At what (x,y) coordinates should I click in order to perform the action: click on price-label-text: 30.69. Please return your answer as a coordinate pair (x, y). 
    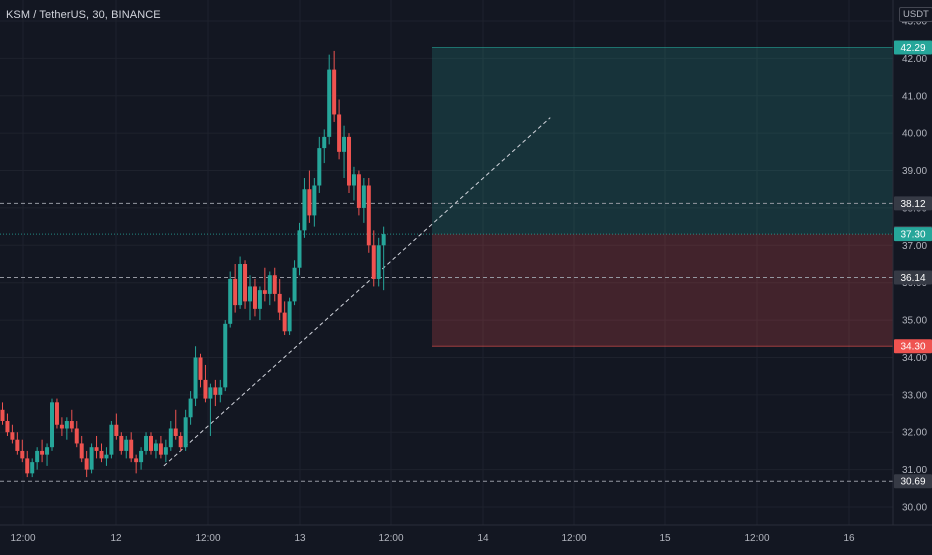
    Looking at the image, I should click on (912, 482).